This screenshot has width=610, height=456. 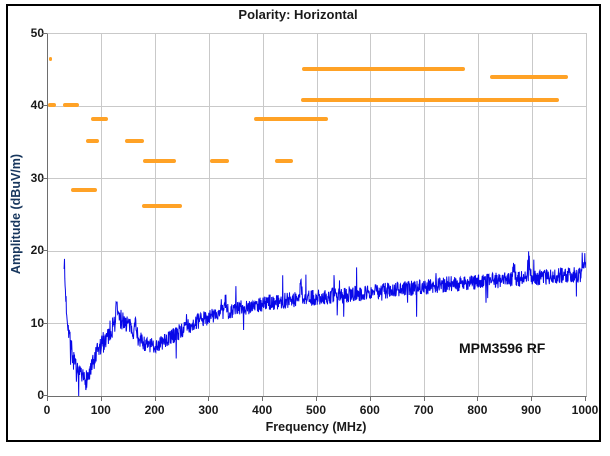 I want to click on x-tick-label: 700, so click(x=423, y=410).